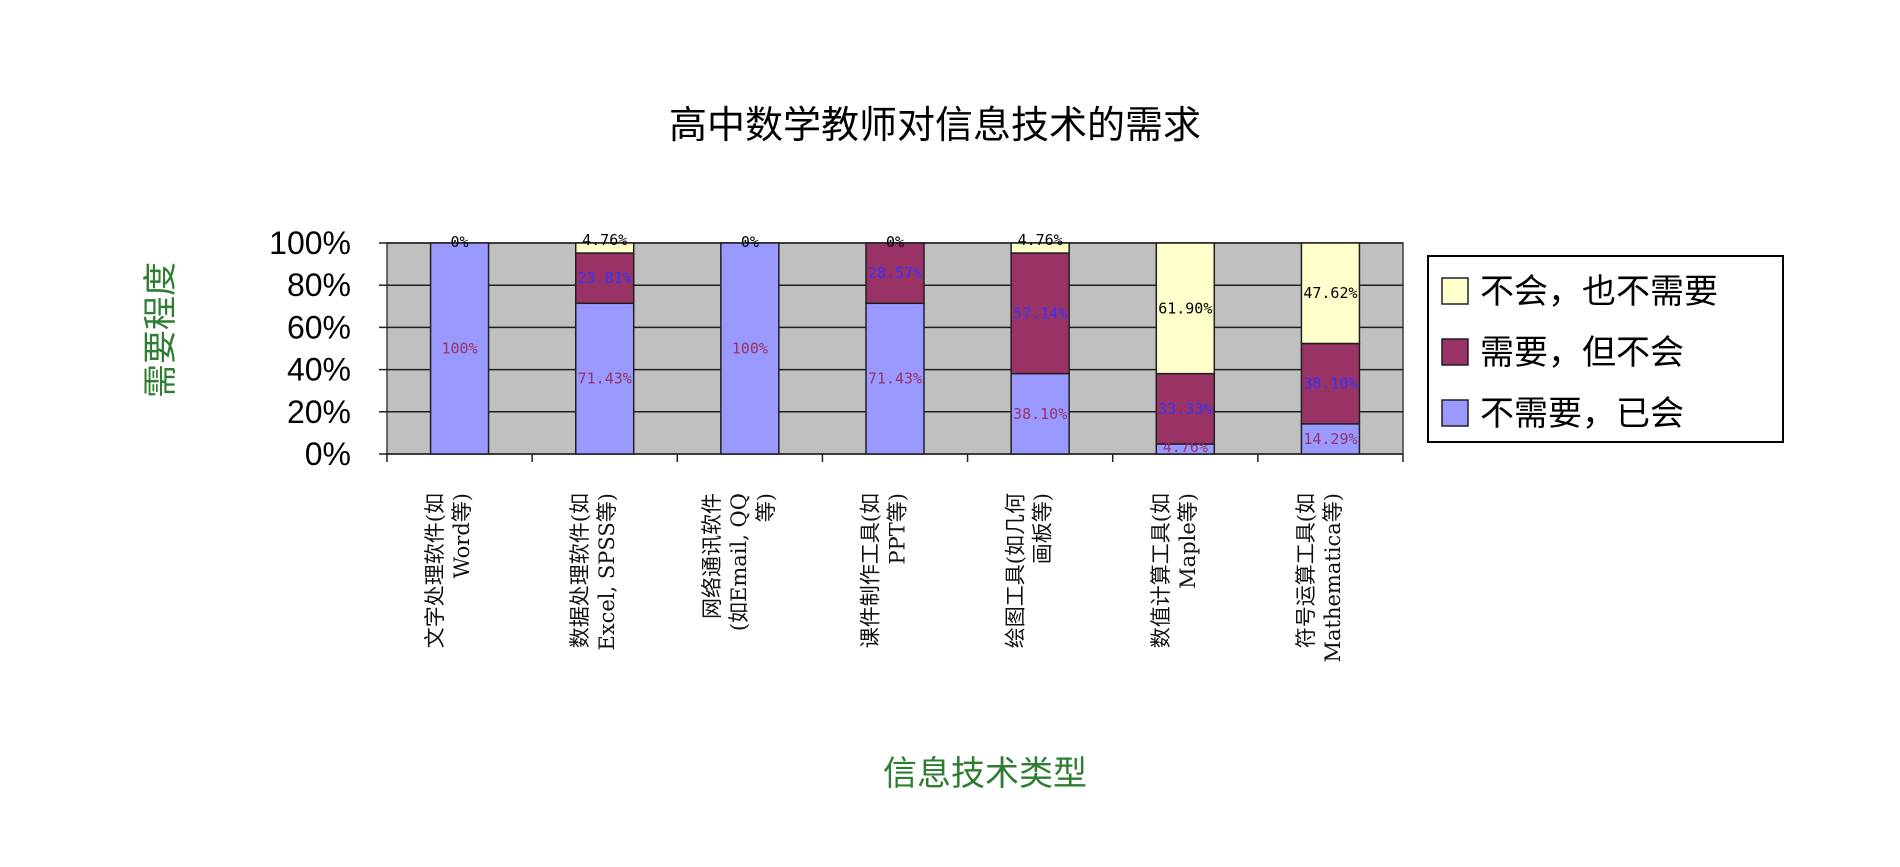 This screenshot has height=867, width=1900. I want to click on x-tick-label-line: (如Email, QQ, so click(739, 562).